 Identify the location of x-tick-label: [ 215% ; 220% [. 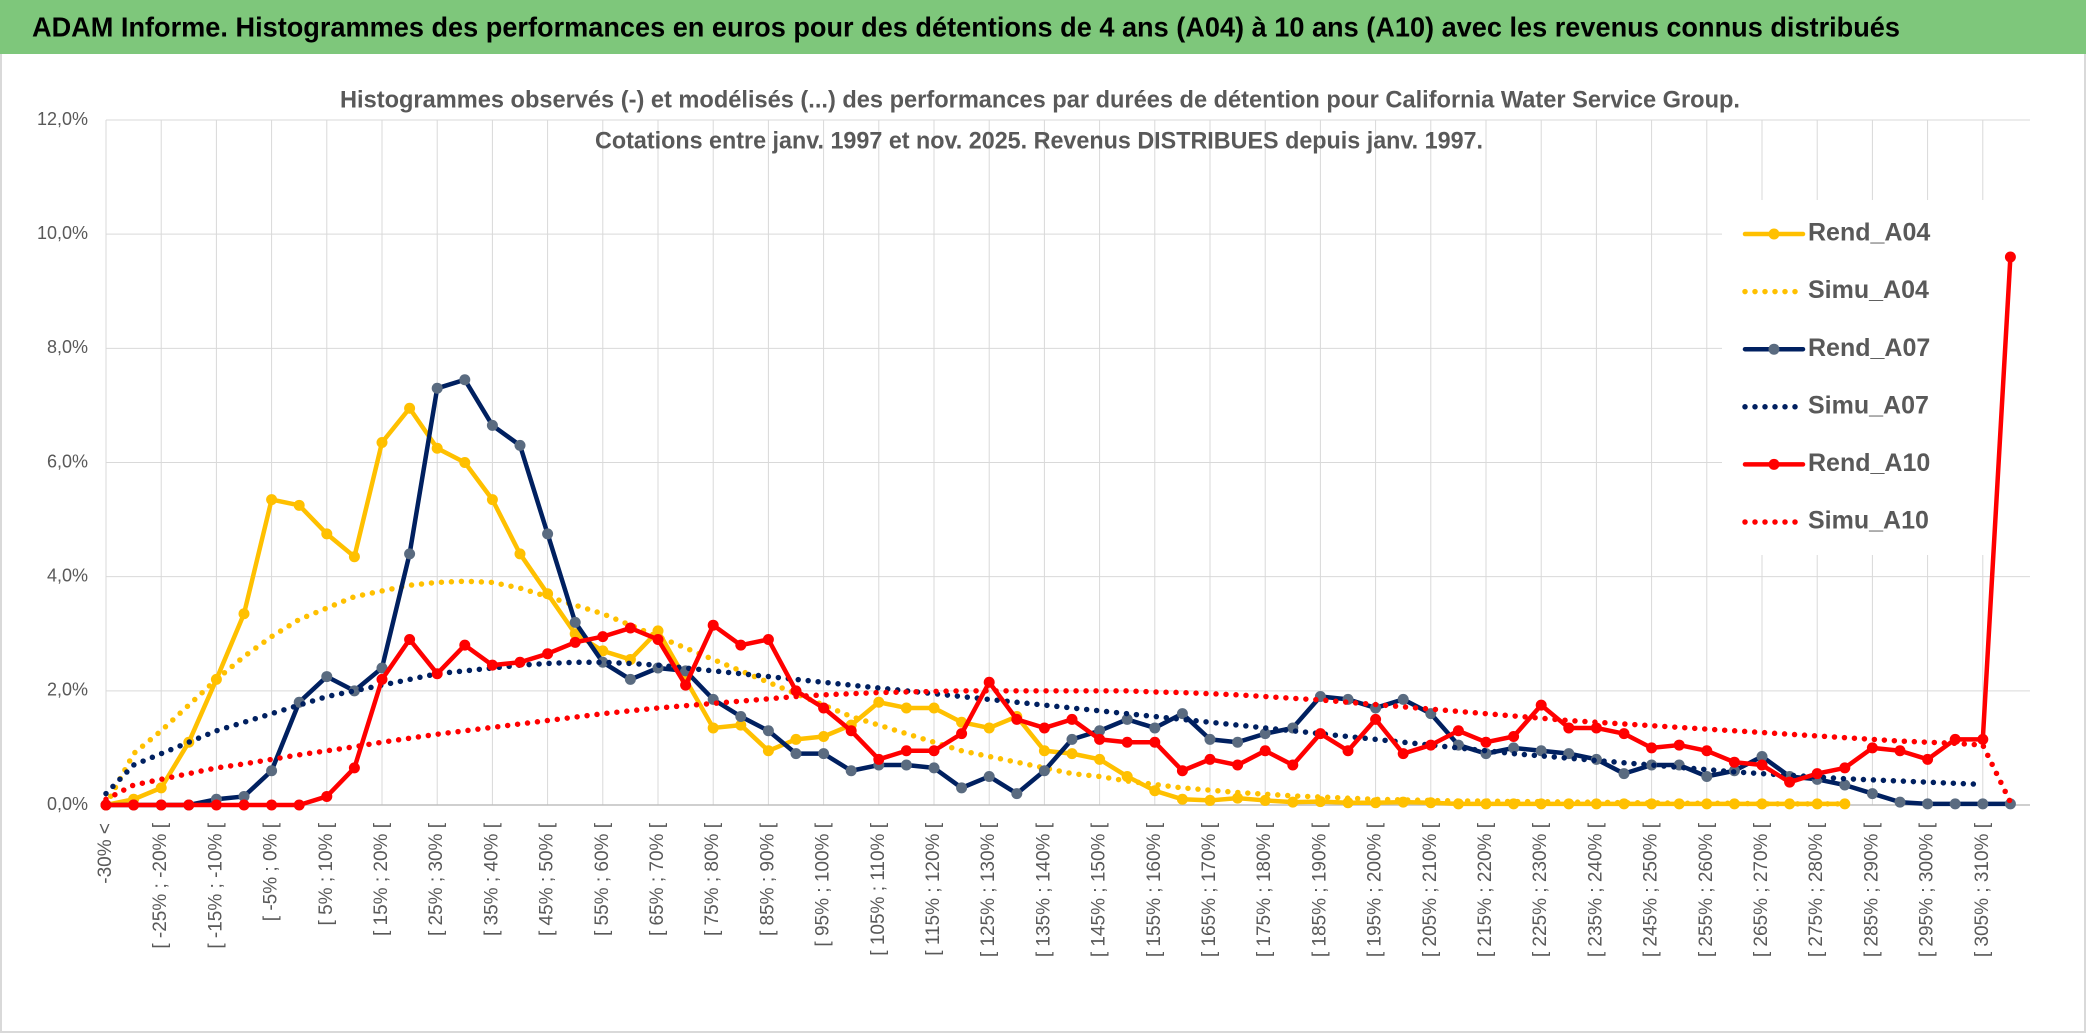
(1485, 889).